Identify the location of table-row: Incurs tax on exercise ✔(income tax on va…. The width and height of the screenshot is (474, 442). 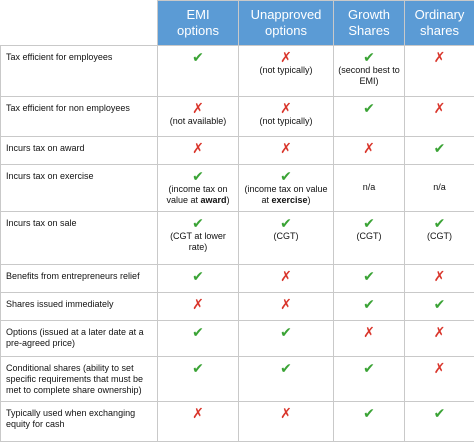
(237, 188).